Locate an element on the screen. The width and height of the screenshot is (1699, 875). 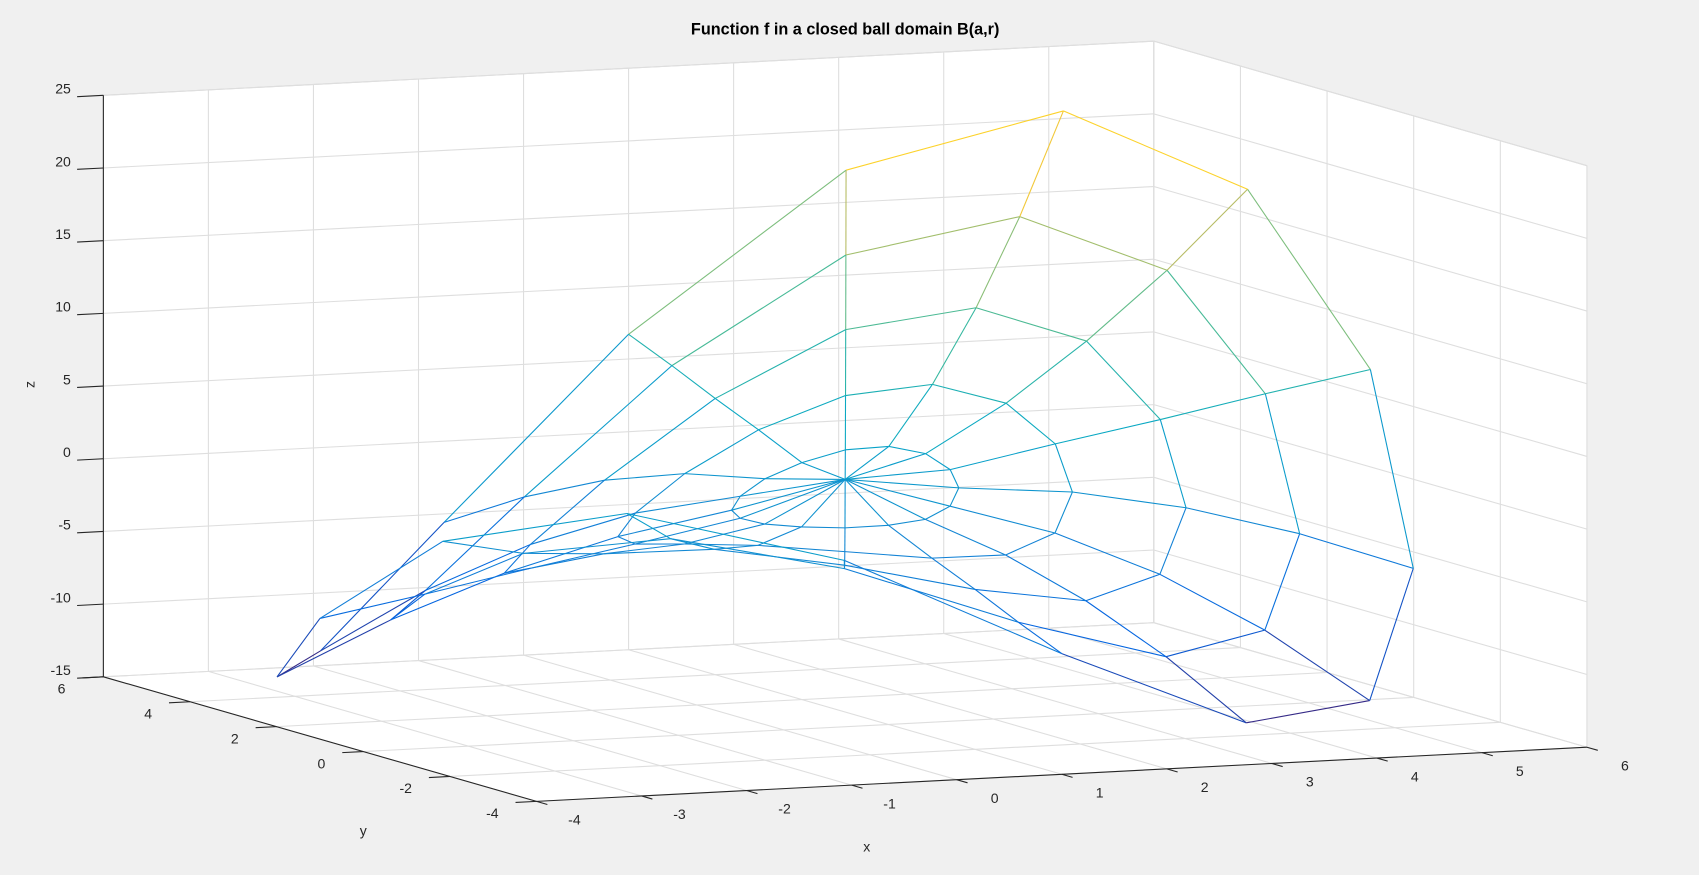
x-tick-label: 3 is located at coordinates (1310, 782).